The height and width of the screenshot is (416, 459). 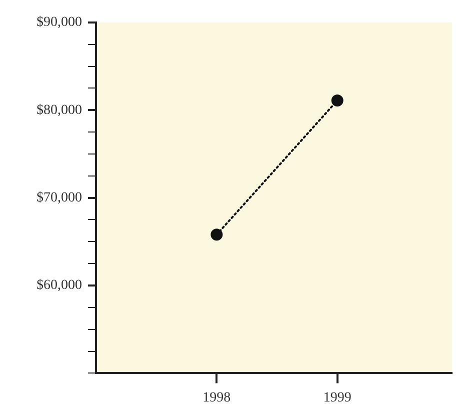 What do you see at coordinates (59, 110) in the screenshot?
I see `y-tick-label: $80,000` at bounding box center [59, 110].